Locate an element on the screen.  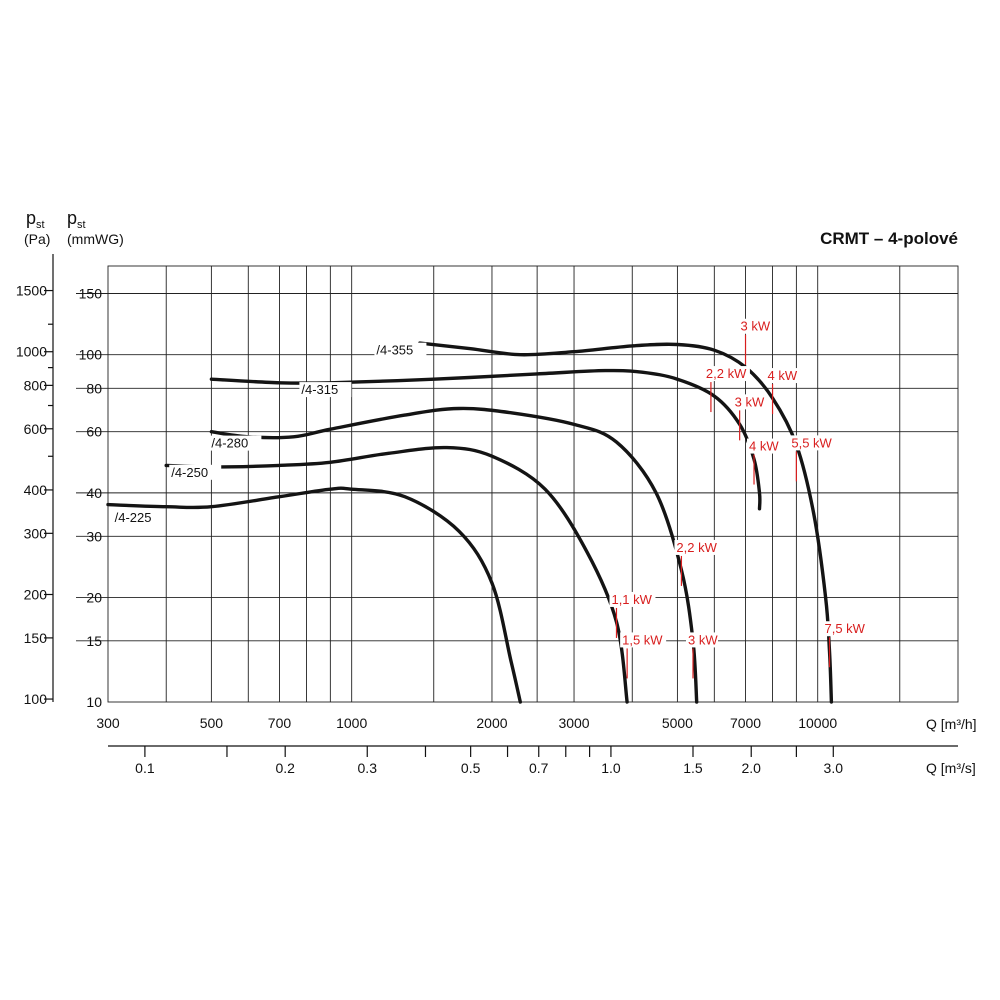
y-axis-pa: 100 150 200 300 400 600 800 1000 1500 is located at coordinates (35, 480).